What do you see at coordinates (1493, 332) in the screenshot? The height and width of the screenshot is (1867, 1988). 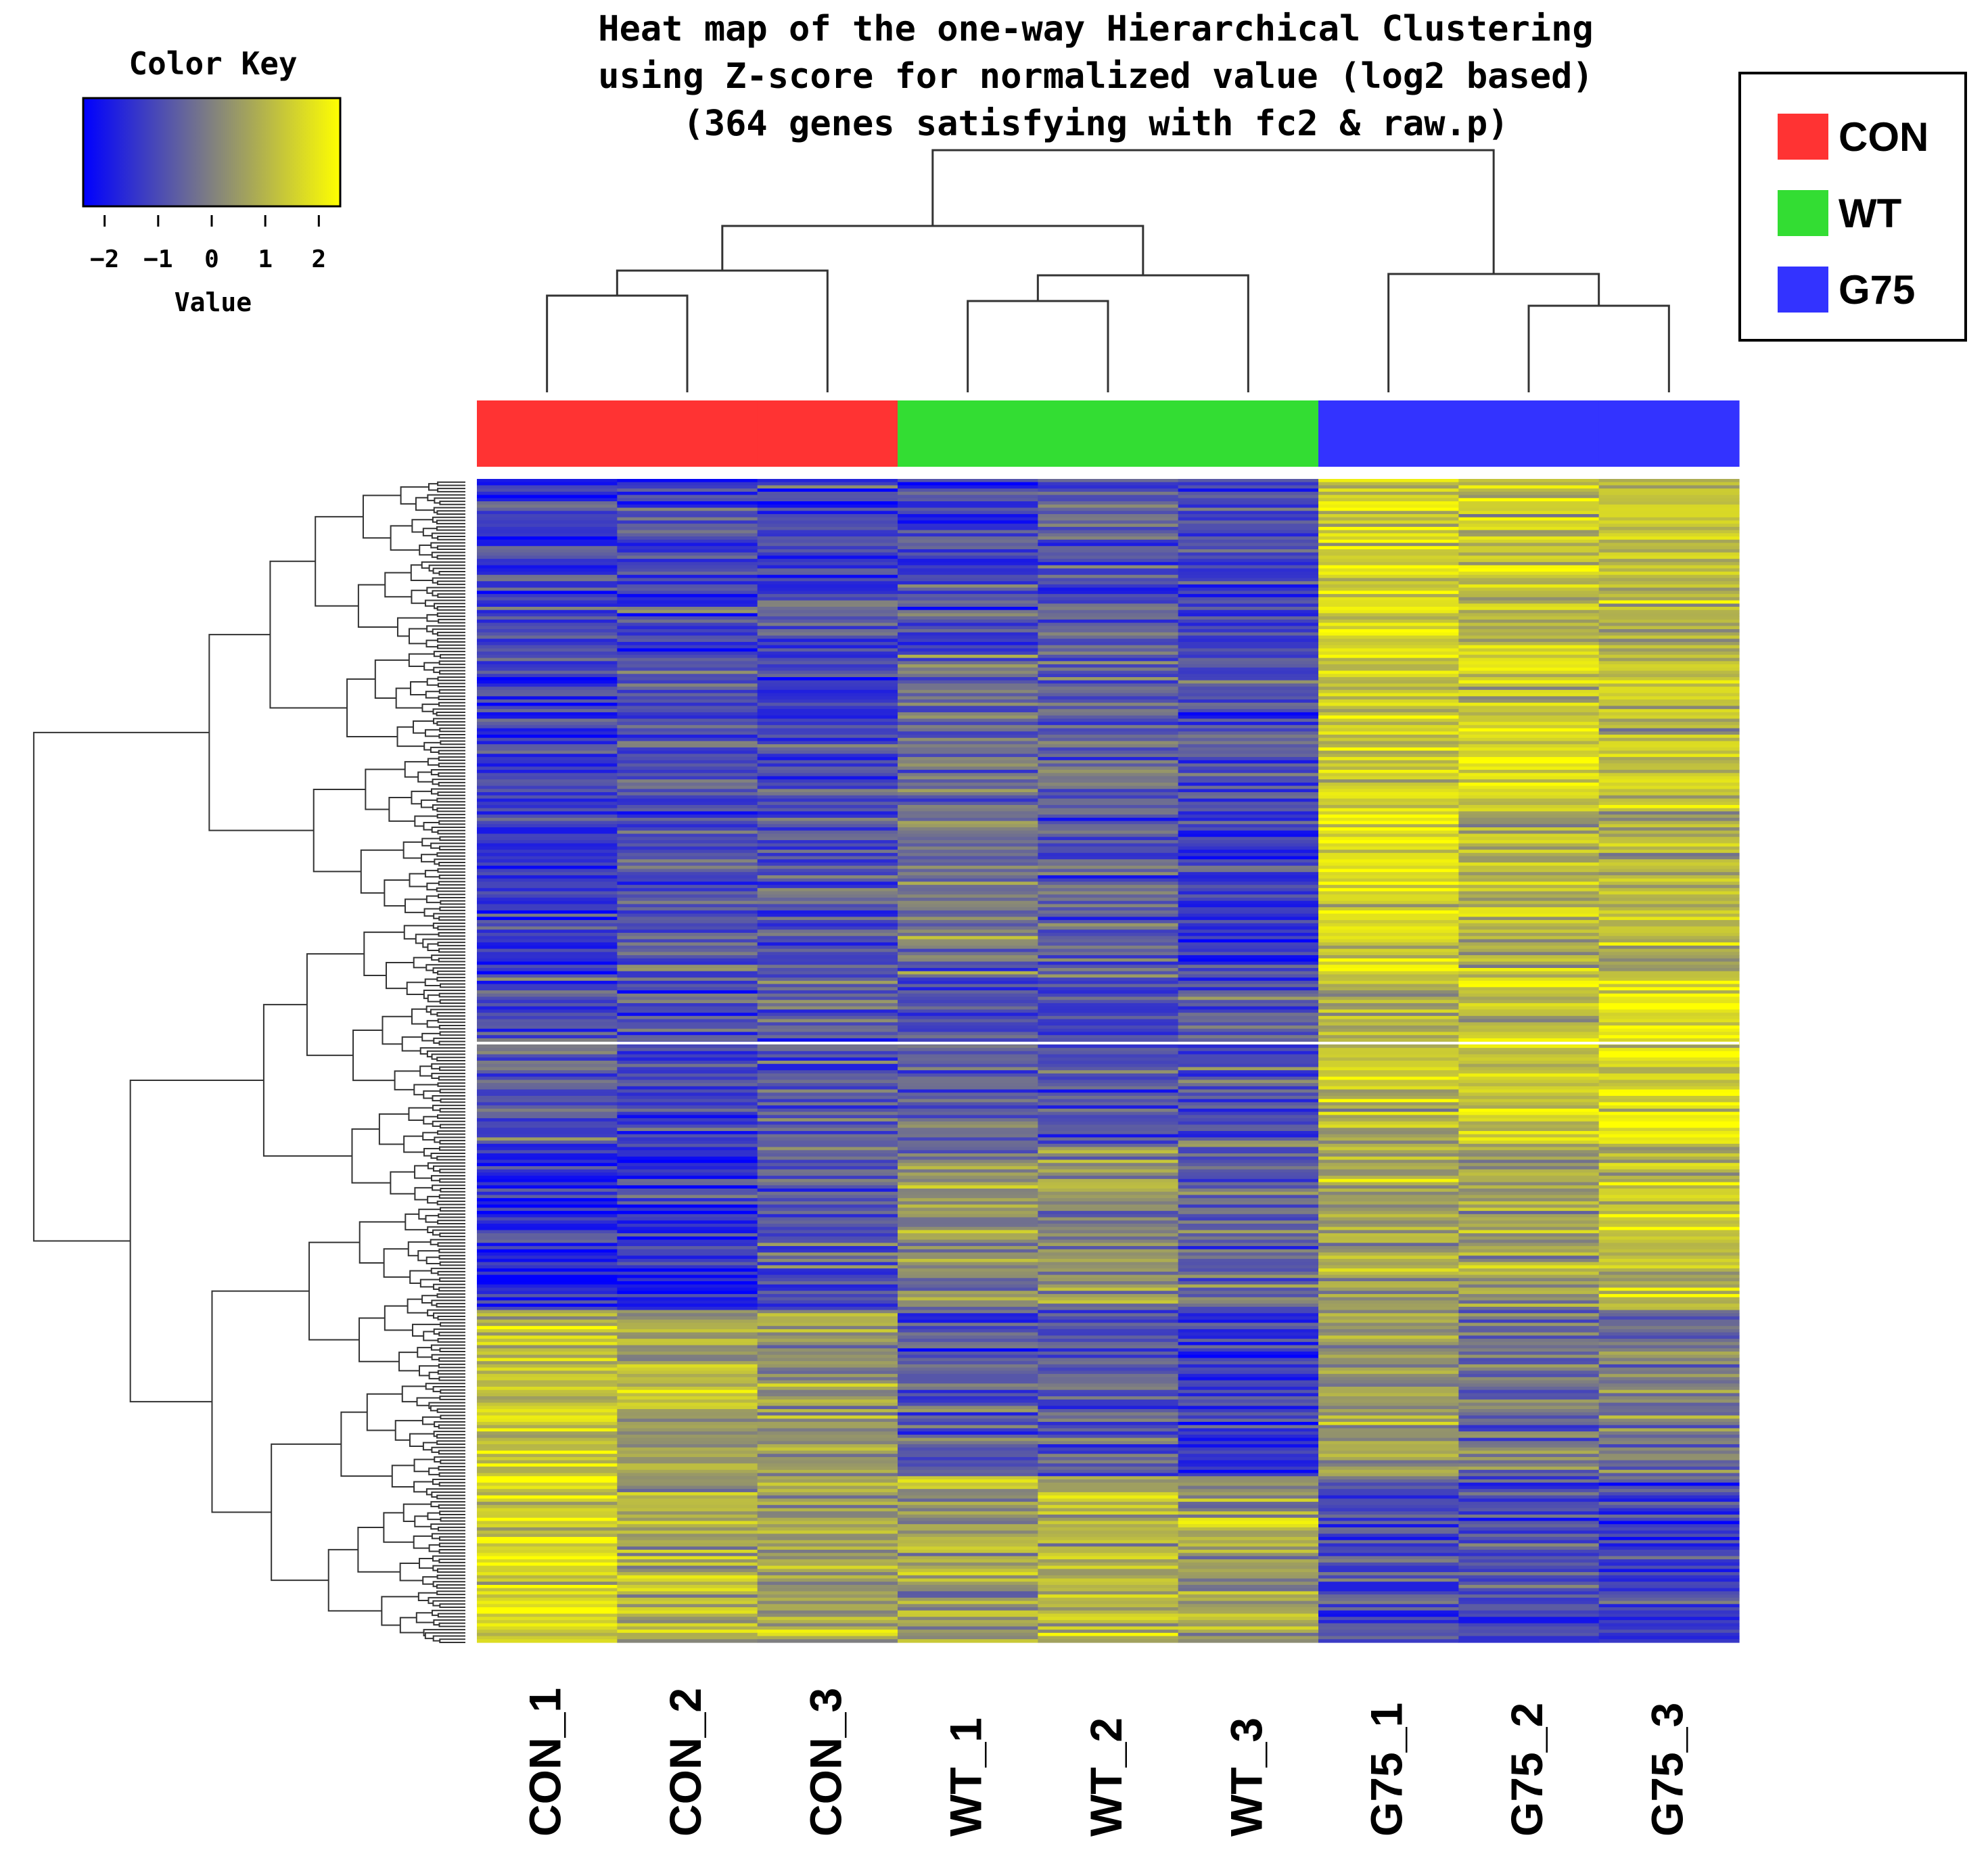 I see `col-merge-g75` at bounding box center [1493, 332].